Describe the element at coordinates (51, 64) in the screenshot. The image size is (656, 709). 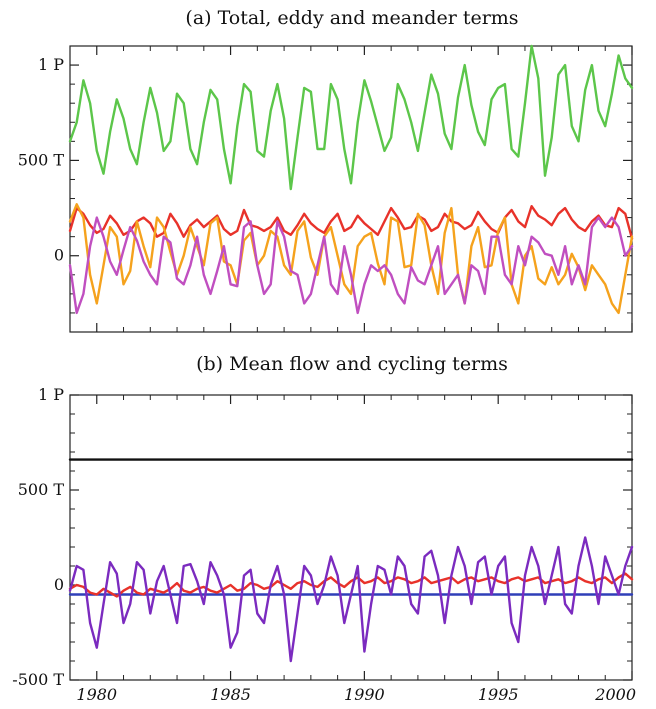
I see `panel-a-ytick-label: 1 P` at that location.